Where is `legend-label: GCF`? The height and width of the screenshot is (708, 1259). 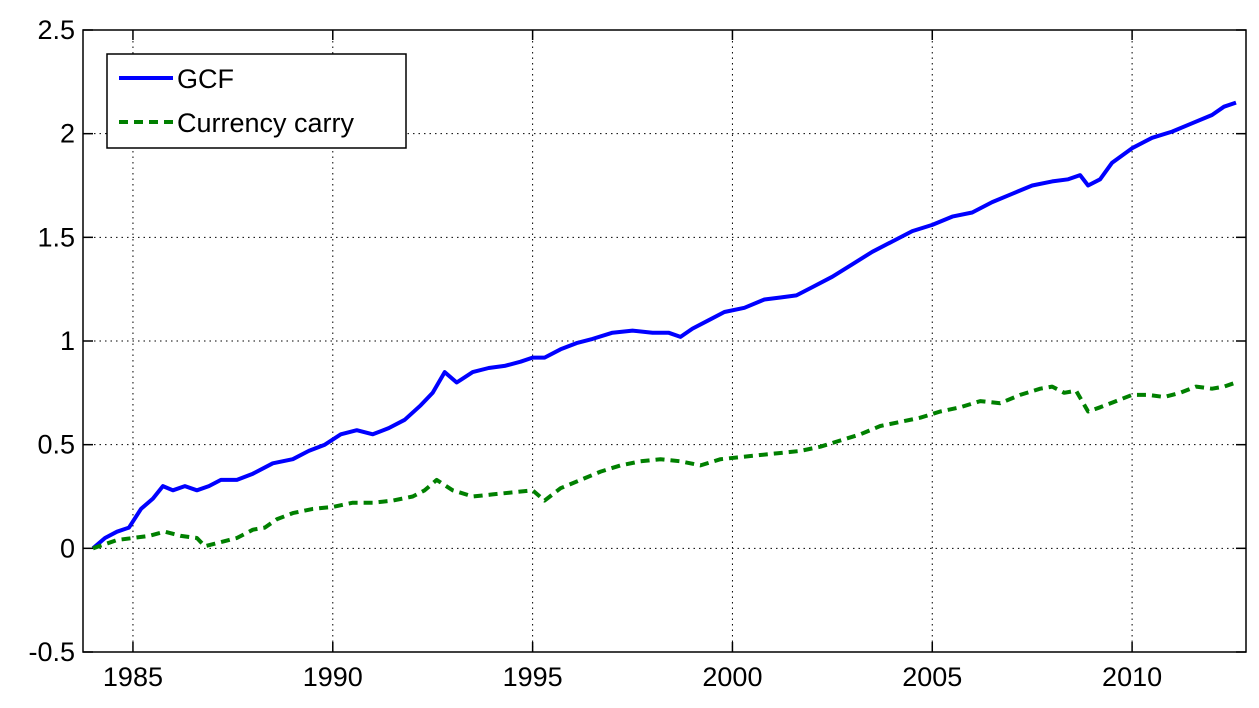
legend-label: GCF is located at coordinates (205, 79).